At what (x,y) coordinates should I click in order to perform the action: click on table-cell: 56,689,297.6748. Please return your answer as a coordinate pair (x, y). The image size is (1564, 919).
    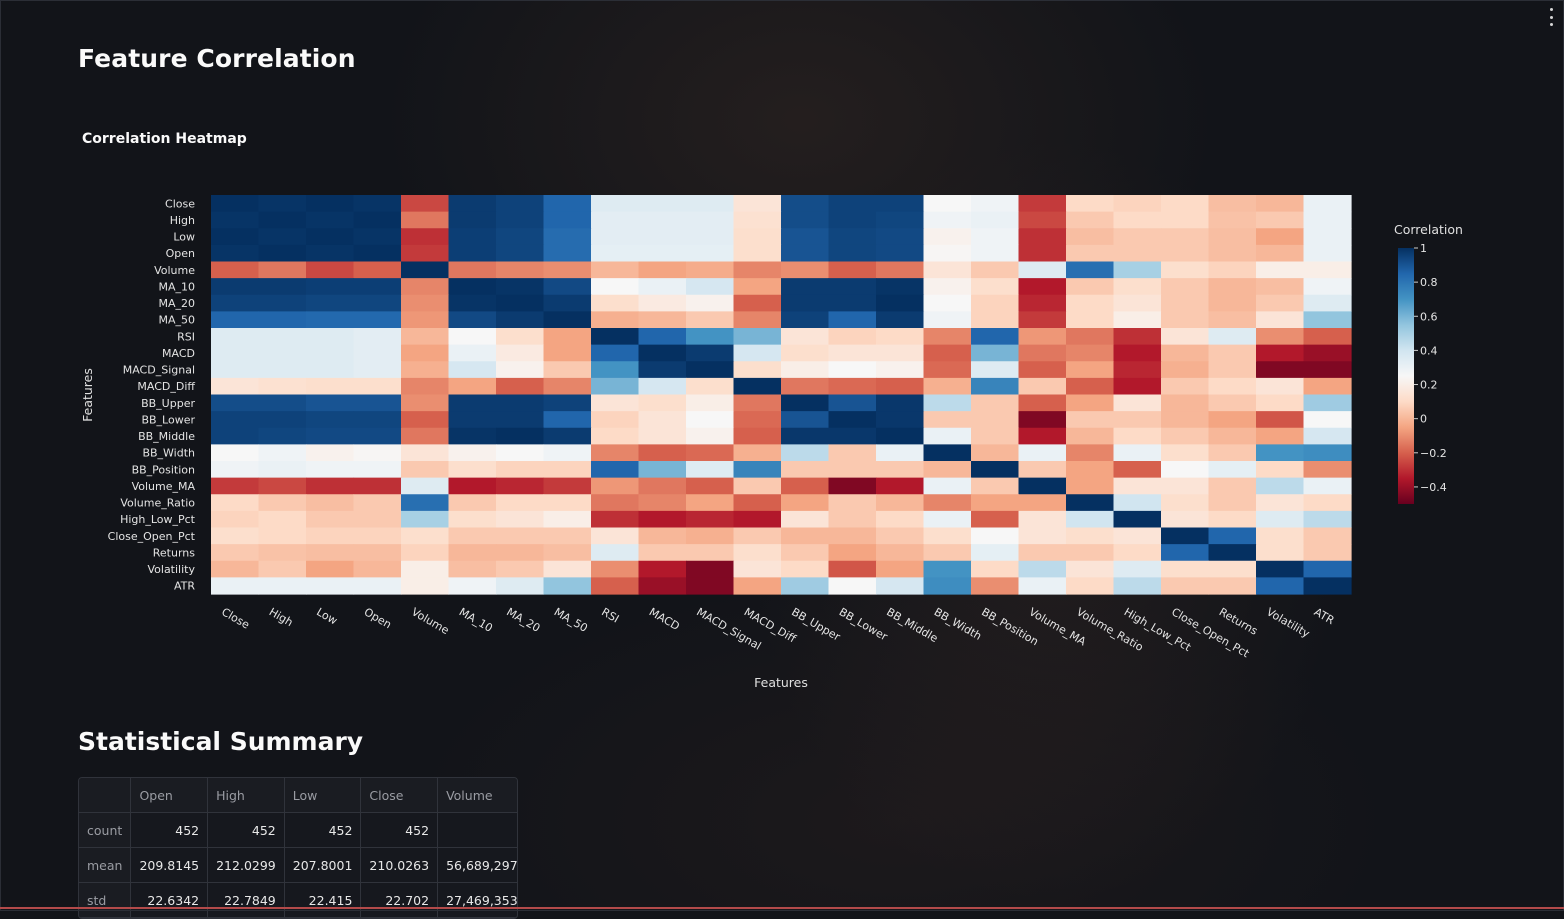
    Looking at the image, I should click on (478, 865).